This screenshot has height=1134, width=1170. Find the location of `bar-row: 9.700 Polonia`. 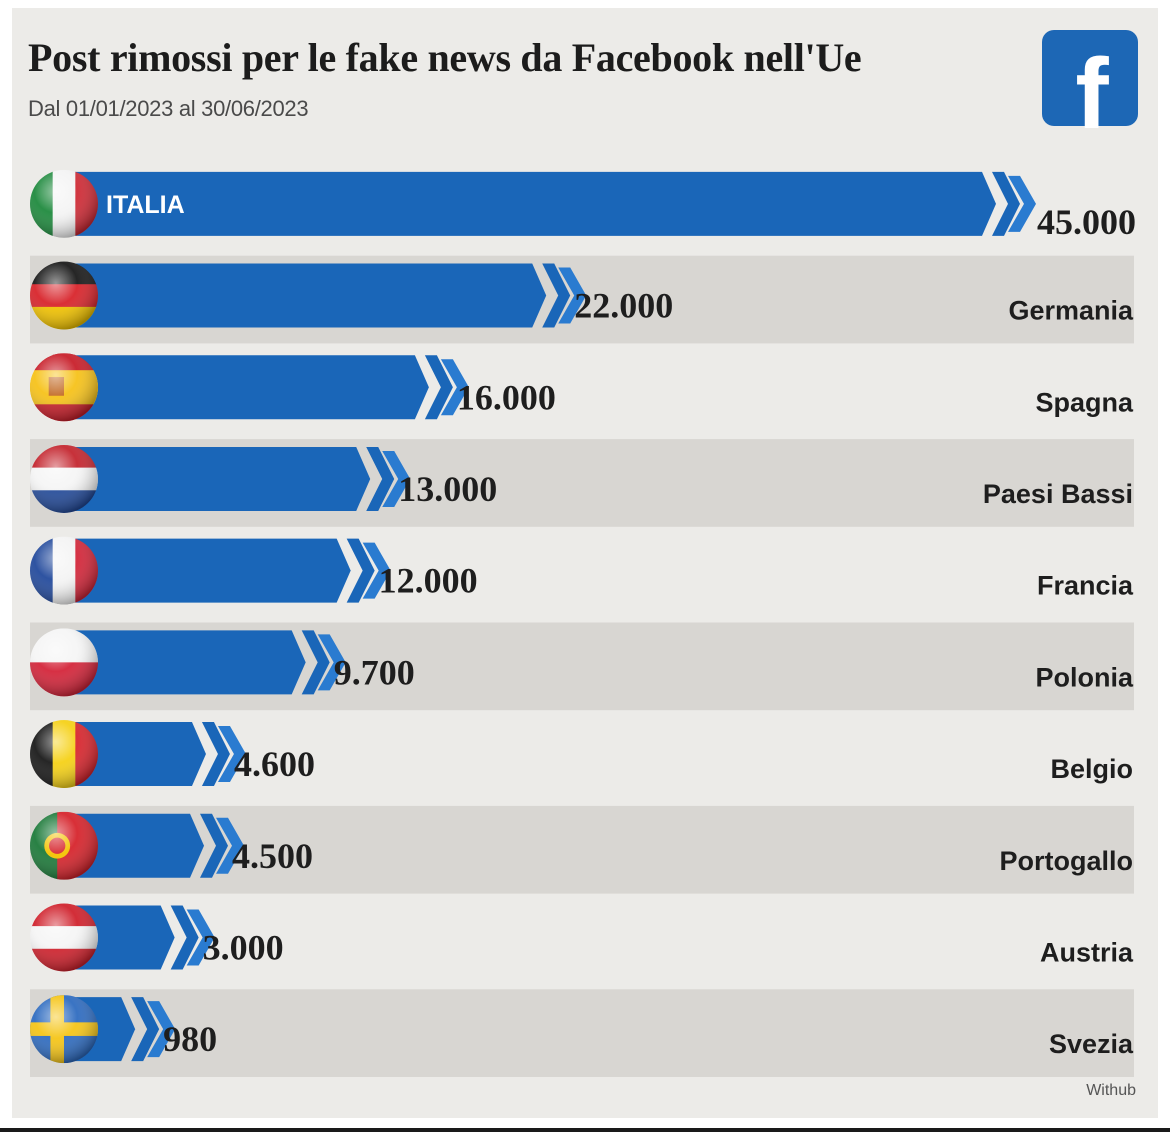

bar-row: 9.700 Polonia is located at coordinates (582, 666).